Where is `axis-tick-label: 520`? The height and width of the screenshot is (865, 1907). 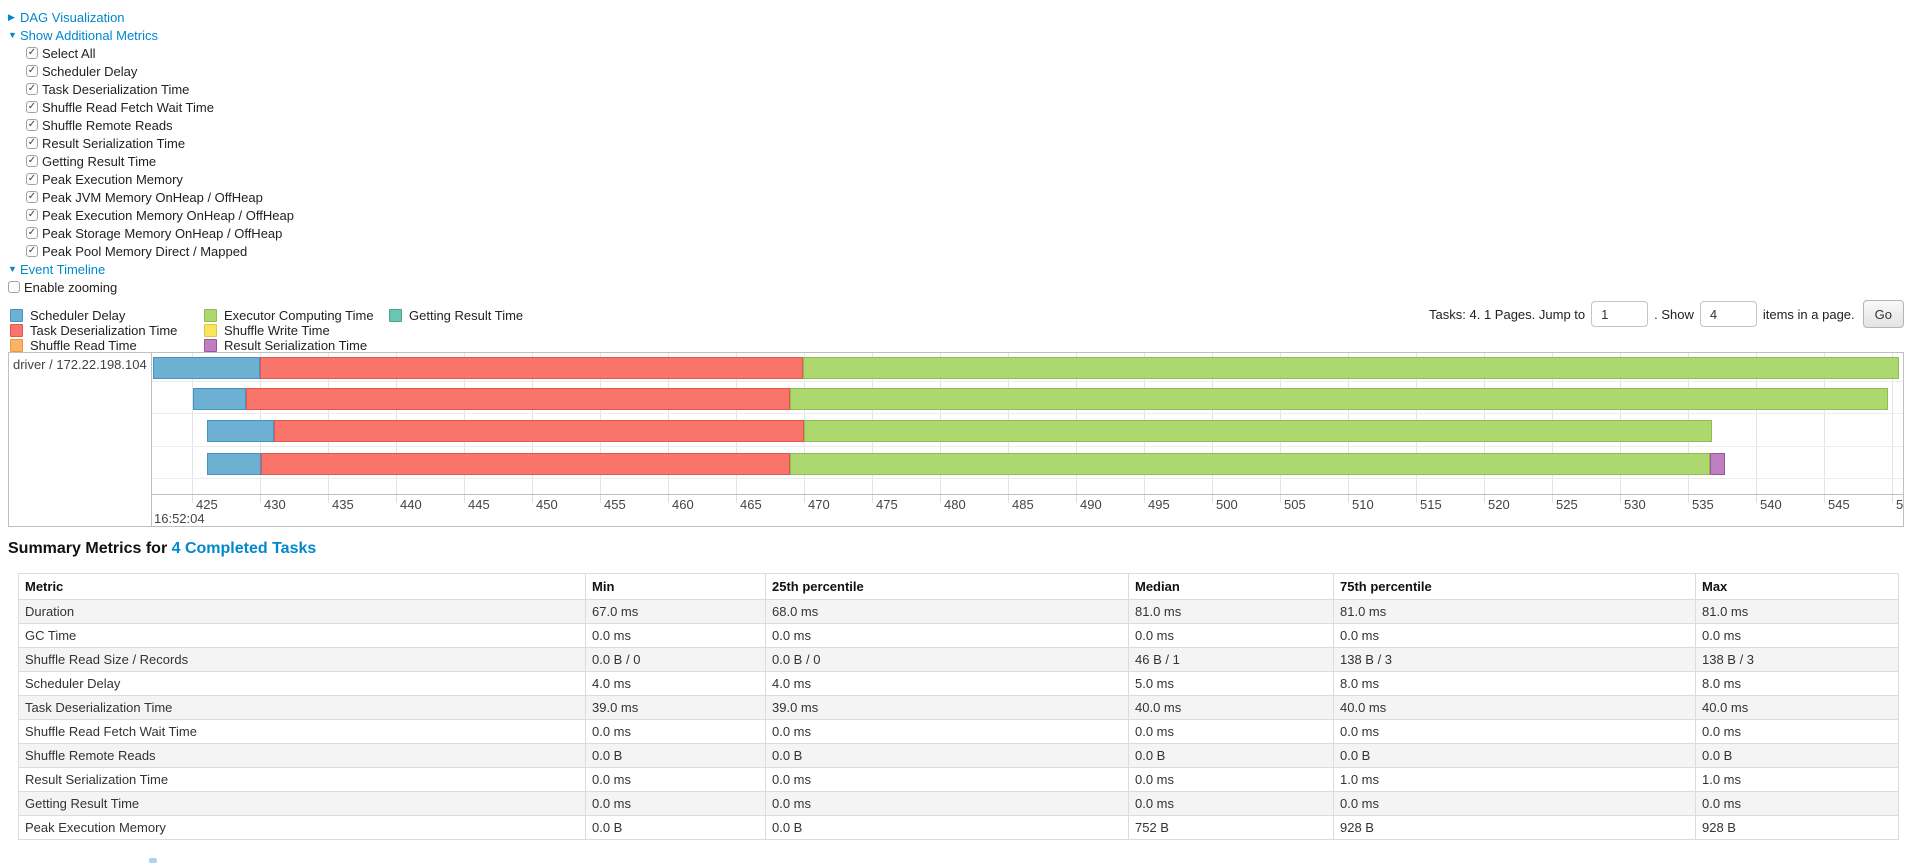
axis-tick-label: 520 is located at coordinates (1499, 504).